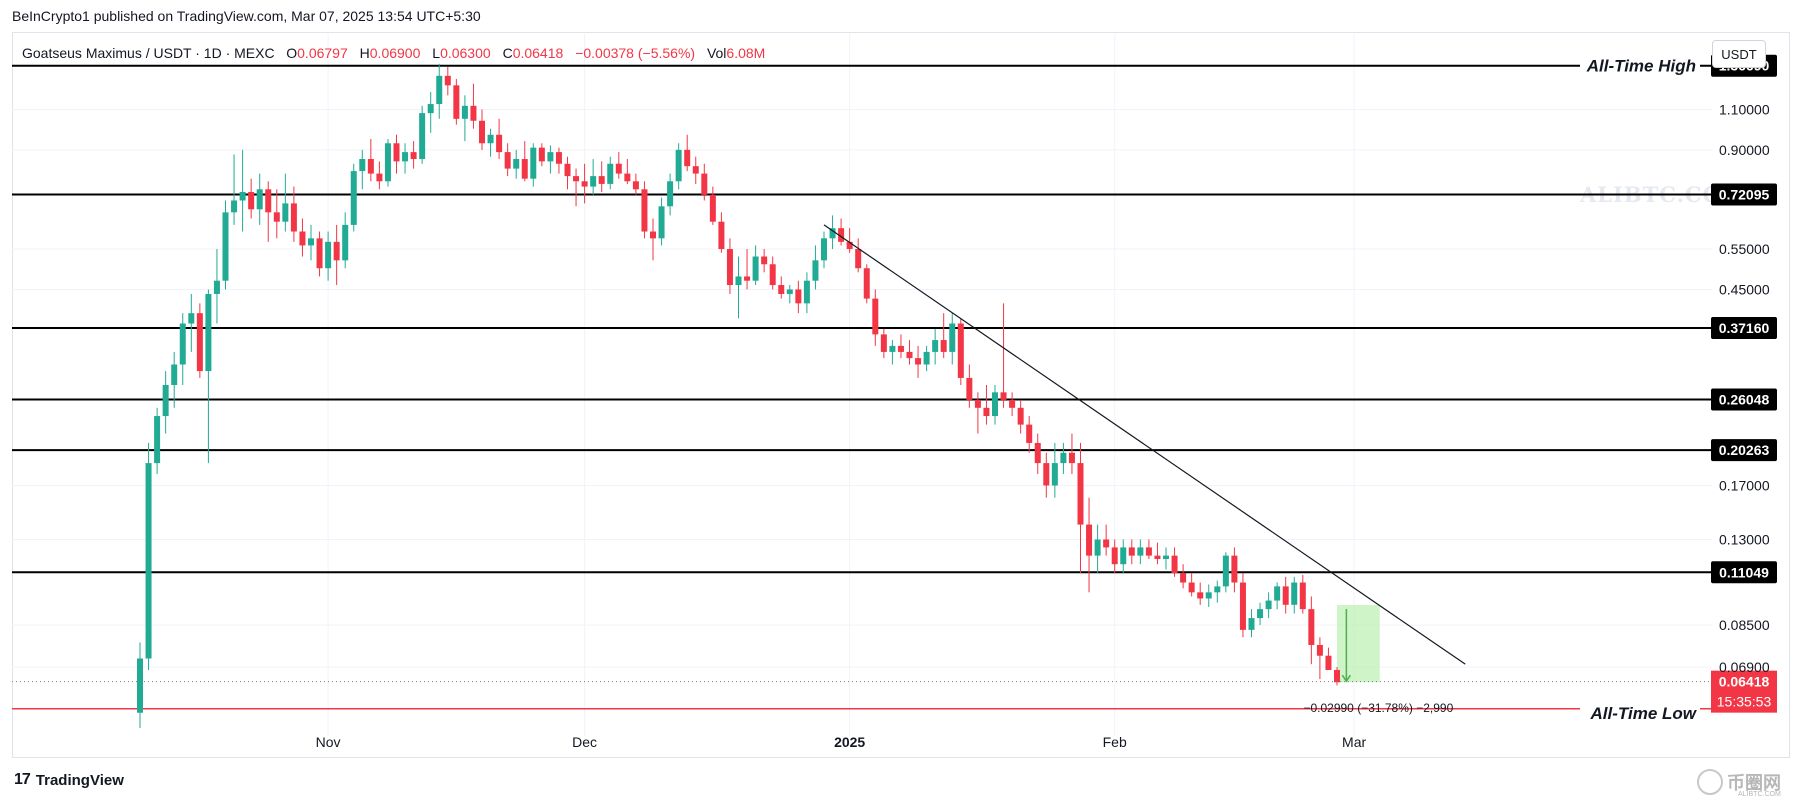  What do you see at coordinates (69, 780) in the screenshot?
I see `tradingview-brand: 17 TradingView` at bounding box center [69, 780].